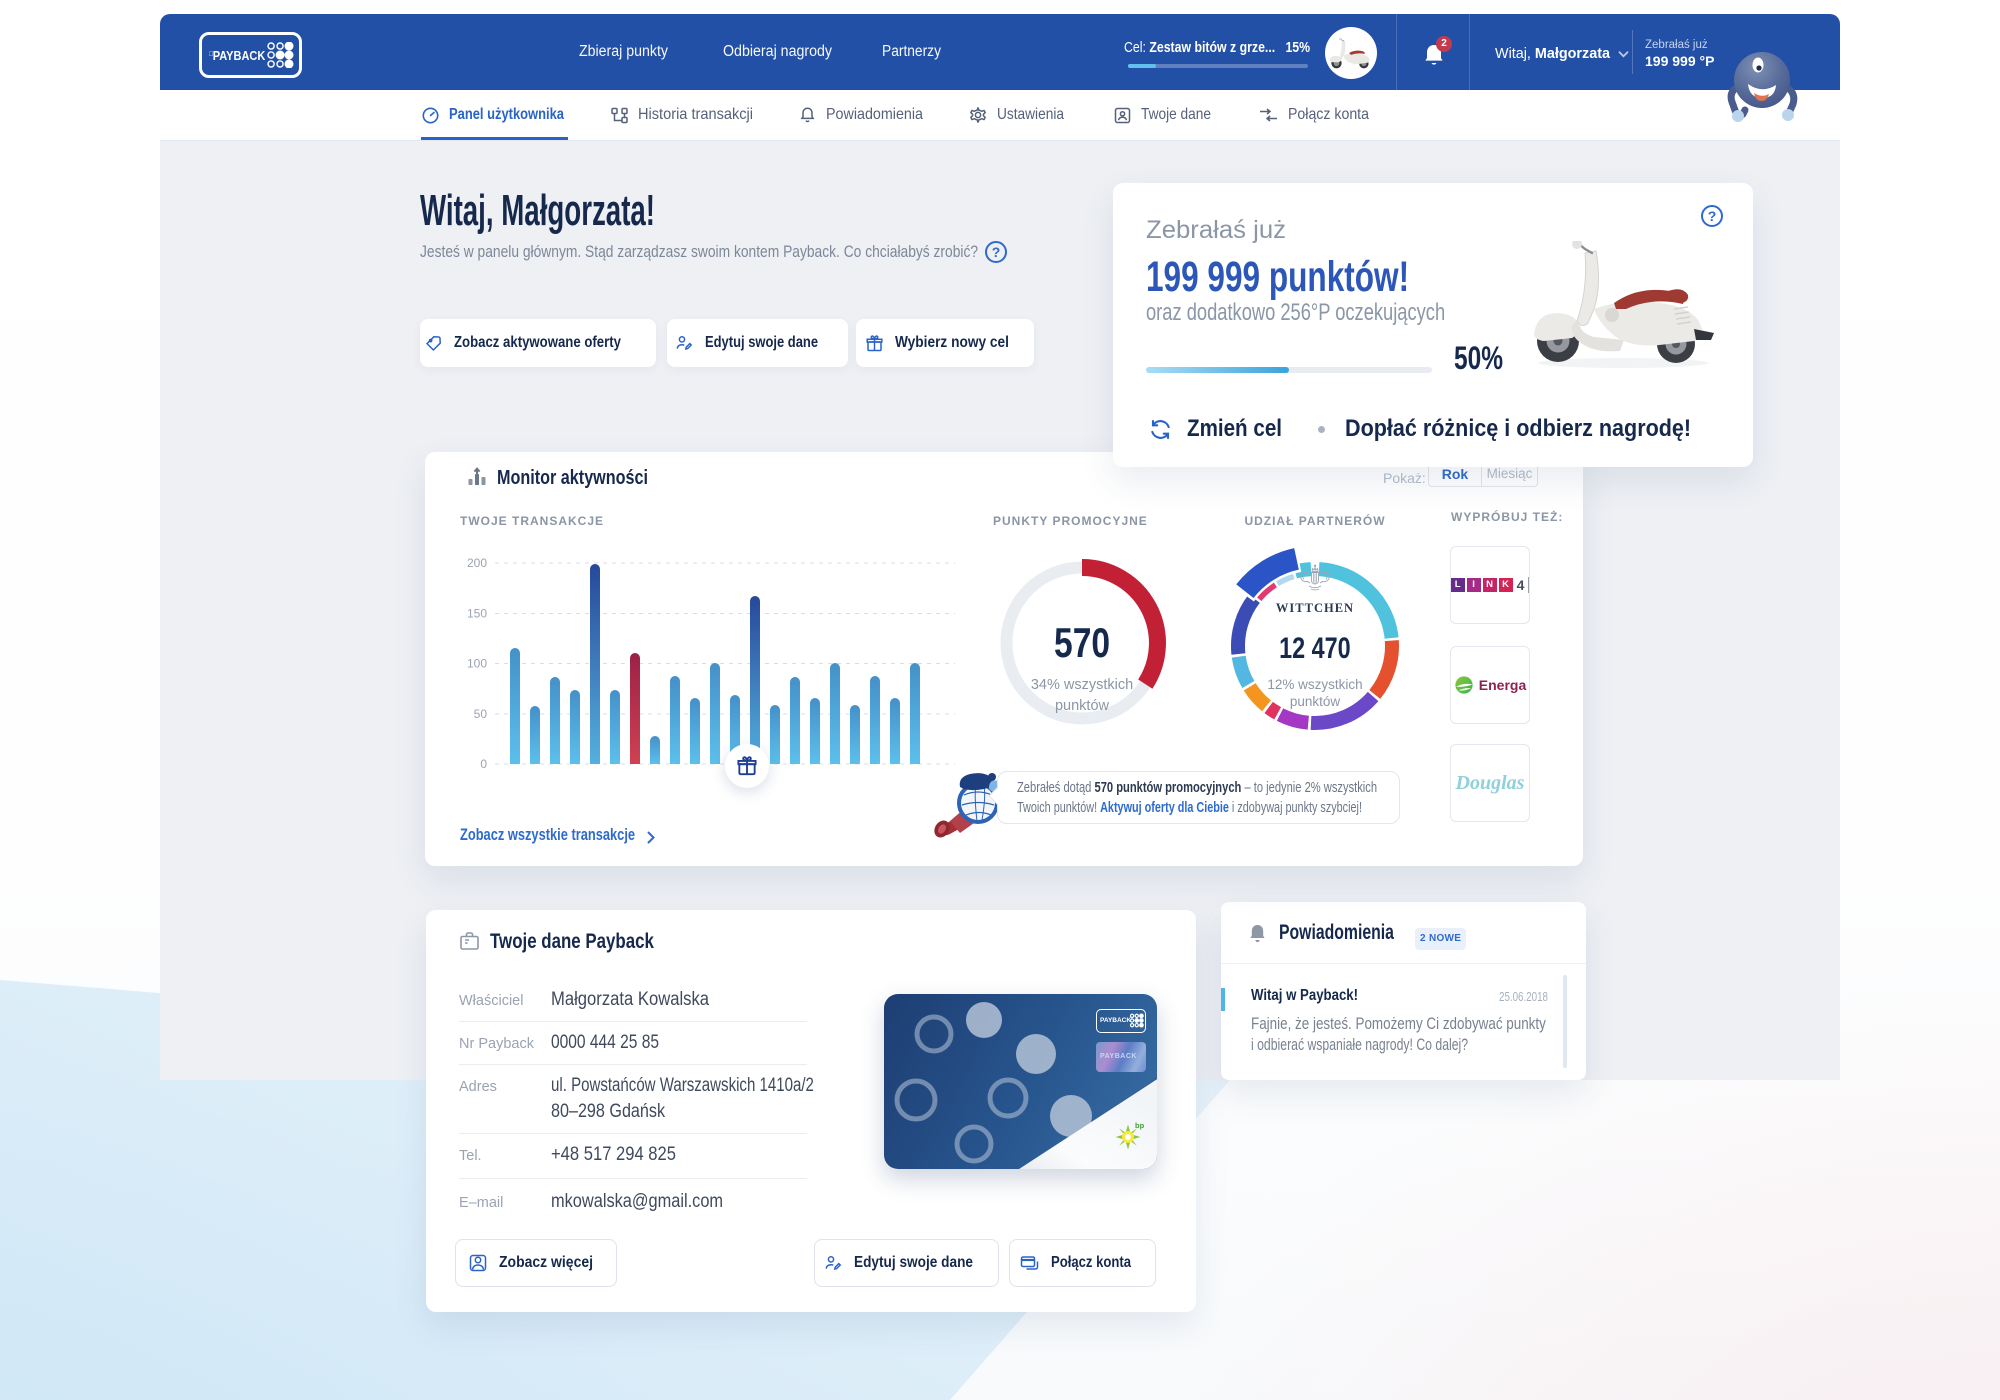 The image size is (2000, 1400). Describe the element at coordinates (477, 664) in the screenshot. I see `svg-text: 100` at that location.